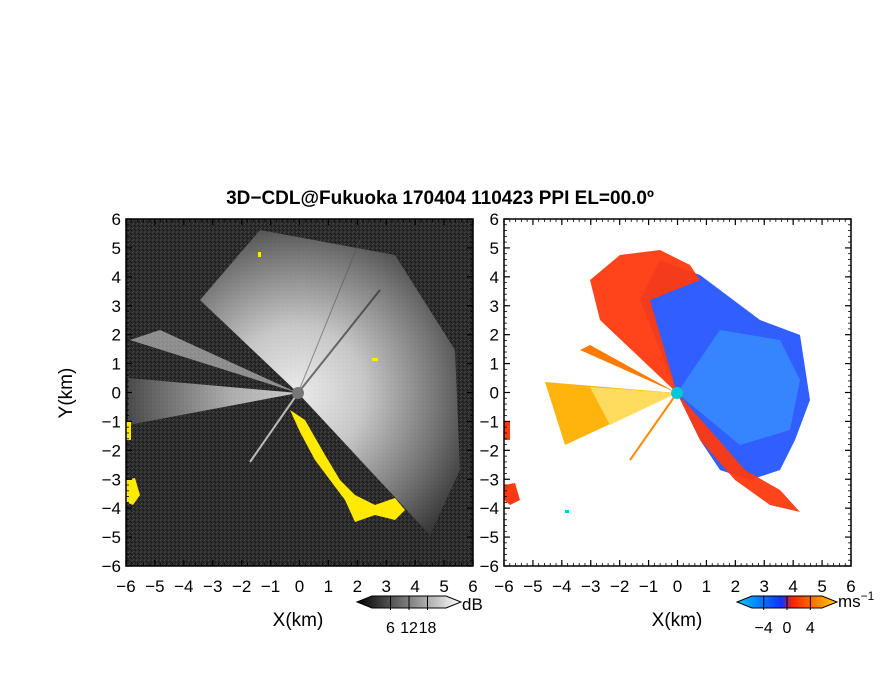 The height and width of the screenshot is (680, 880). I want to click on colorbar-tick-label: 0, so click(787, 628).